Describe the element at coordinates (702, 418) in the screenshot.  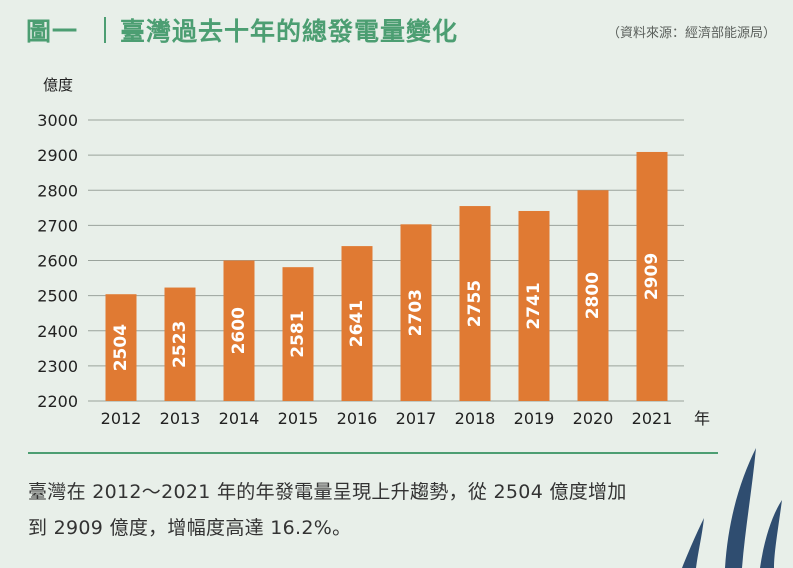
I see `x-axis-label: 年` at that location.